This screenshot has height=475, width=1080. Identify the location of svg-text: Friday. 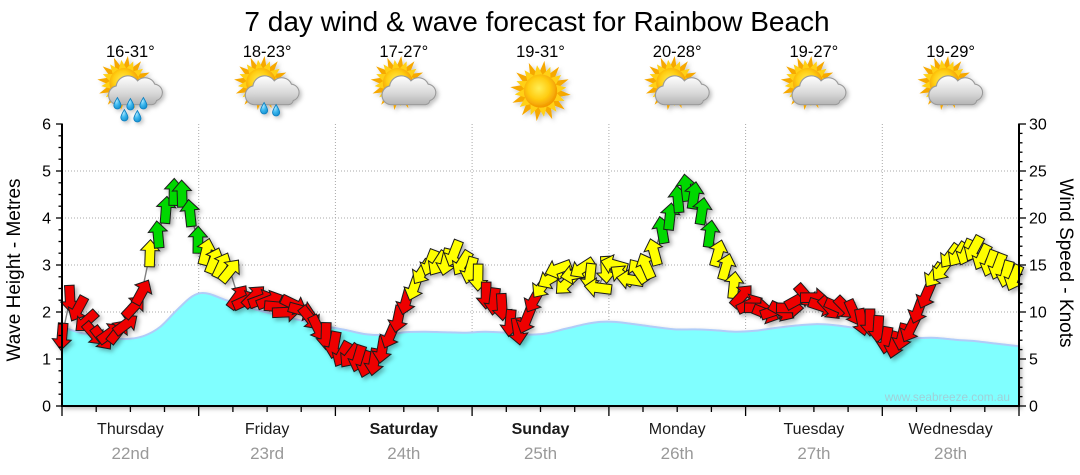
(267, 429).